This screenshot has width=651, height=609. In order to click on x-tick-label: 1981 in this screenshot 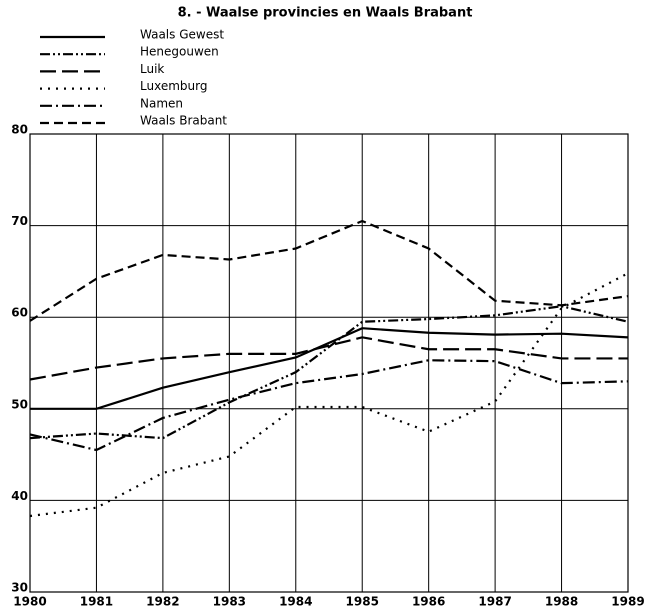, I will do `click(96, 602)`.